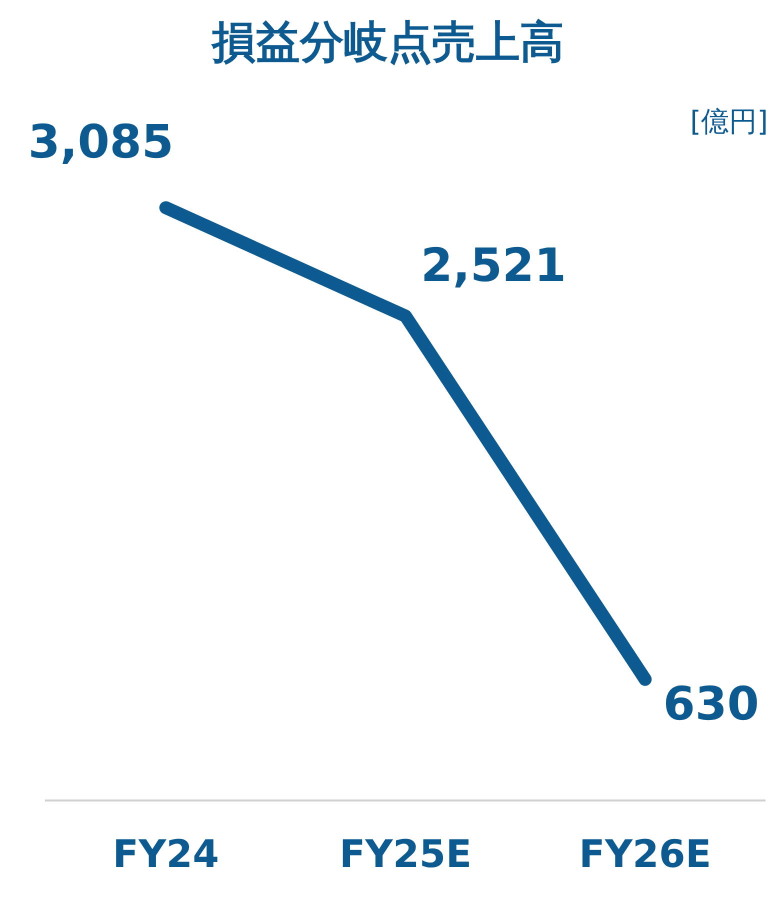  I want to click on chart-title: 損益分岐点売上高, so click(387, 43).